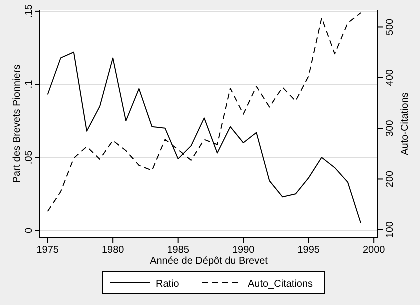 Image resolution: width=420 pixels, height=305 pixels. What do you see at coordinates (405, 124) in the screenshot?
I see `y2-axis-title: Auto-Citations` at bounding box center [405, 124].